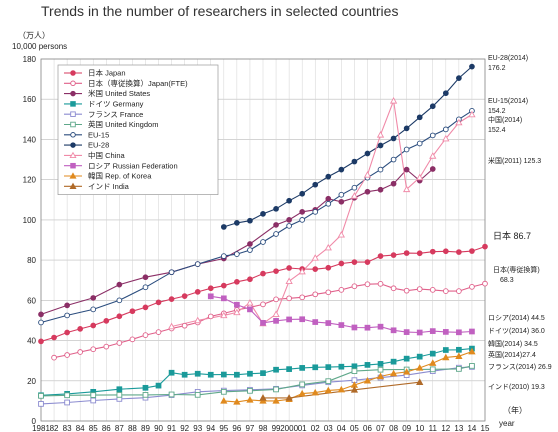 Image resolution: width=558 pixels, height=432 pixels. What do you see at coordinates (516, 331) in the screenshot?
I see `end-value-label: ドイツ(2014) 36.0` at bounding box center [516, 331].